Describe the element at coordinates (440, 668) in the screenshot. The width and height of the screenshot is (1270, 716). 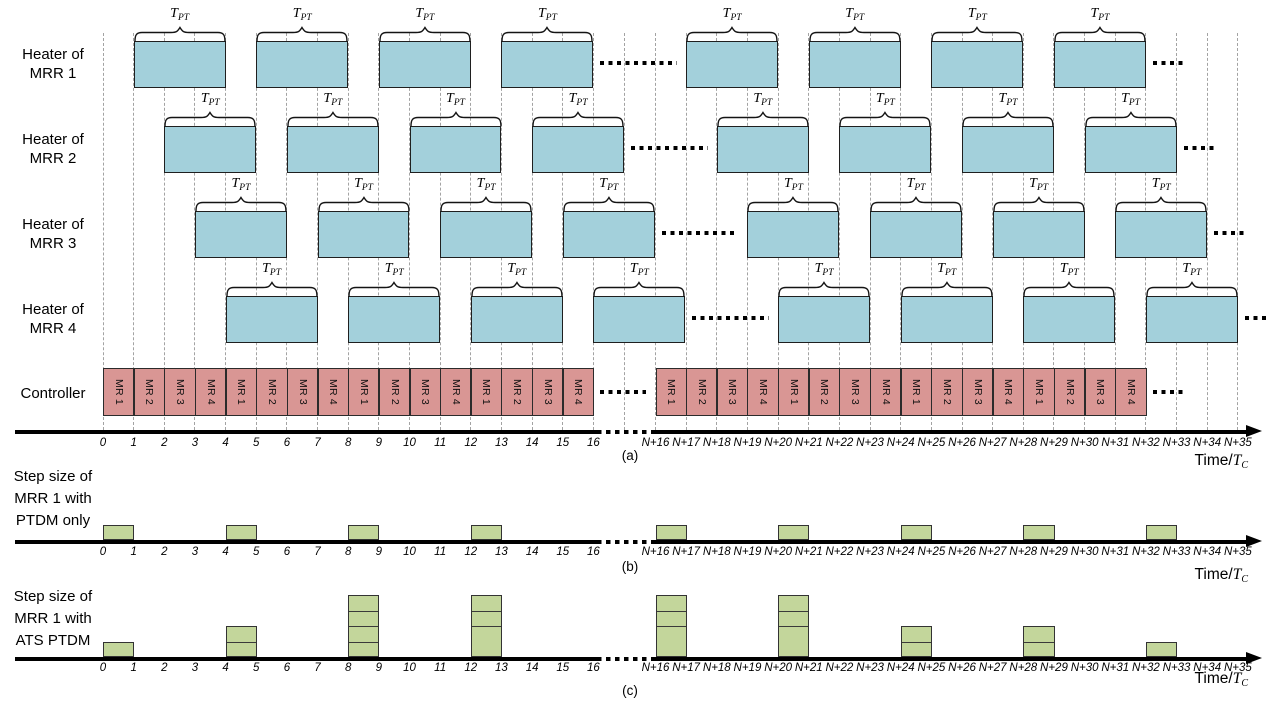
I see `axis-tick-label: 11` at that location.